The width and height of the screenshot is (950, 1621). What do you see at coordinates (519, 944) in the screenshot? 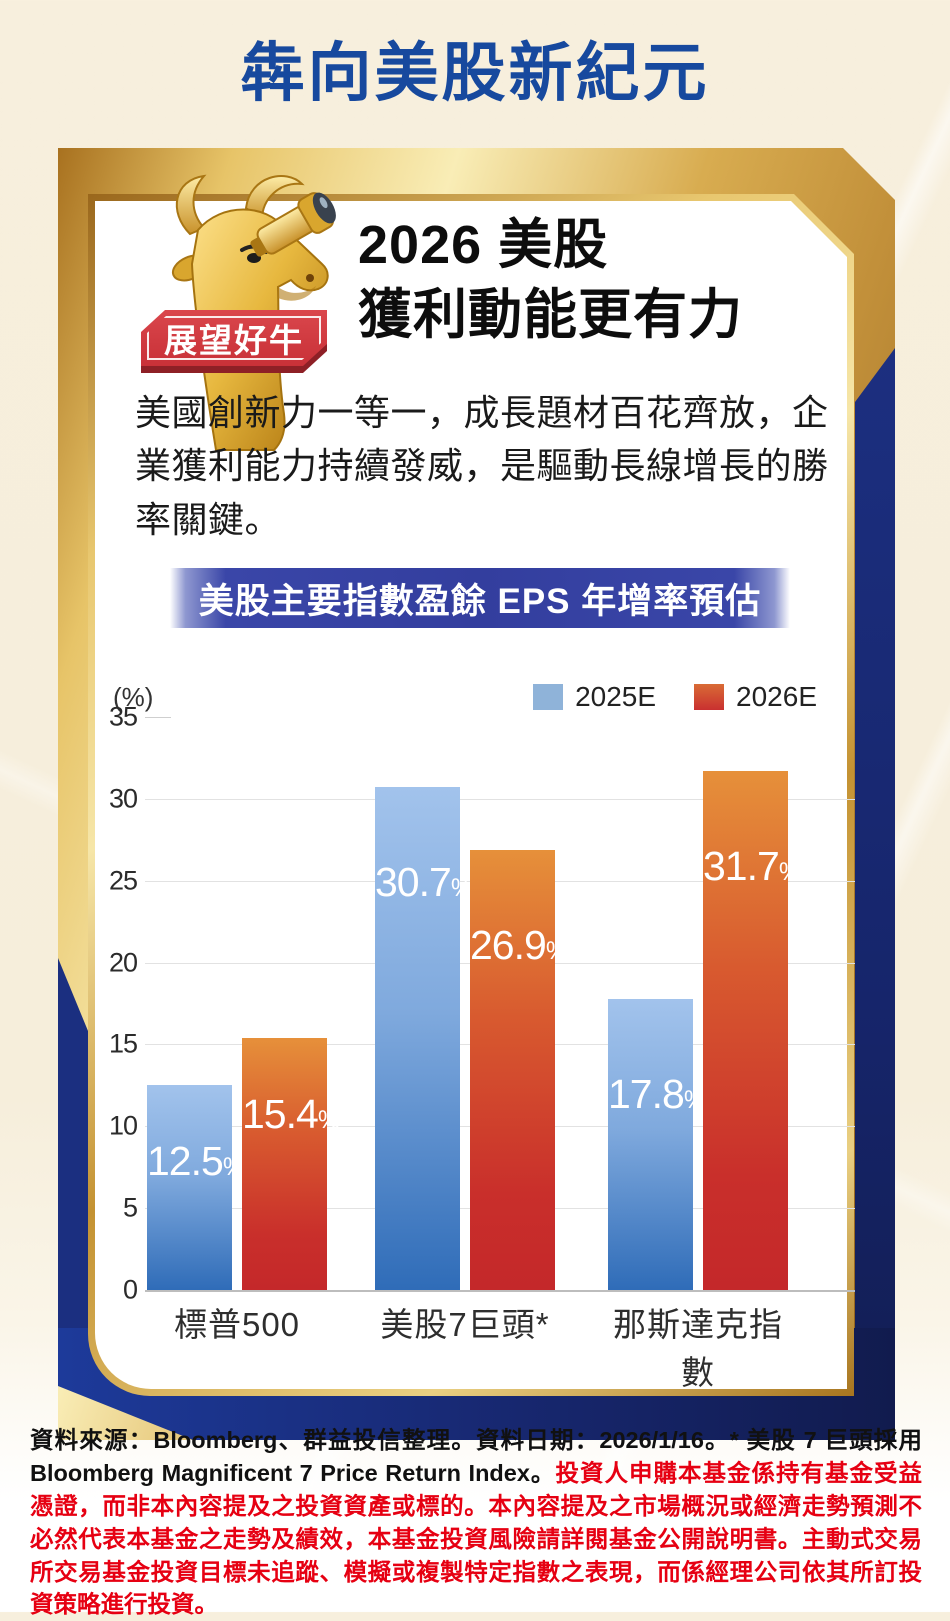
I see `bar-value-label: 26.9%` at bounding box center [519, 944].